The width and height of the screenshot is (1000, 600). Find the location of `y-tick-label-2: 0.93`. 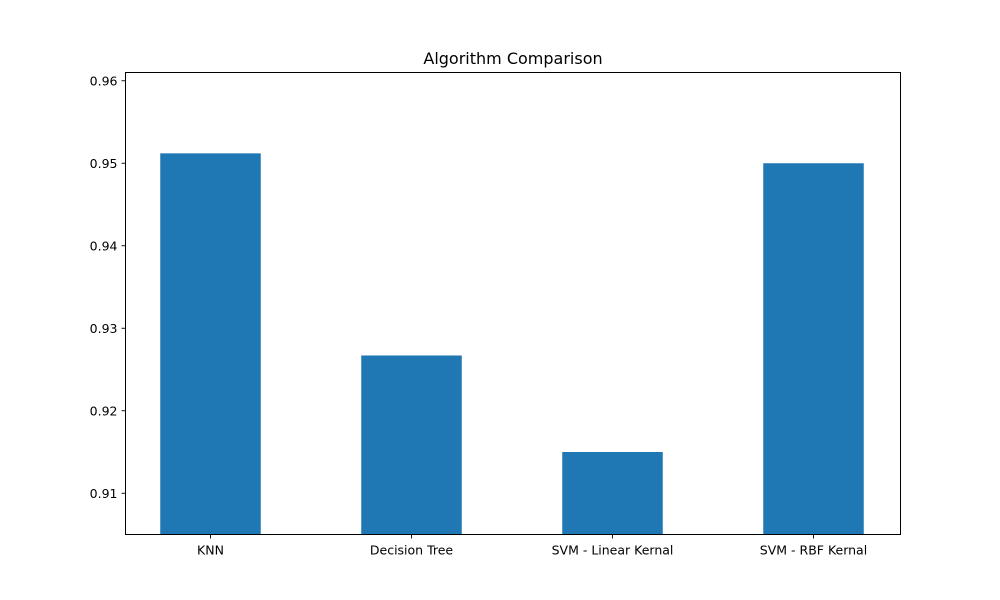

y-tick-label-2: 0.93 is located at coordinates (104, 328).